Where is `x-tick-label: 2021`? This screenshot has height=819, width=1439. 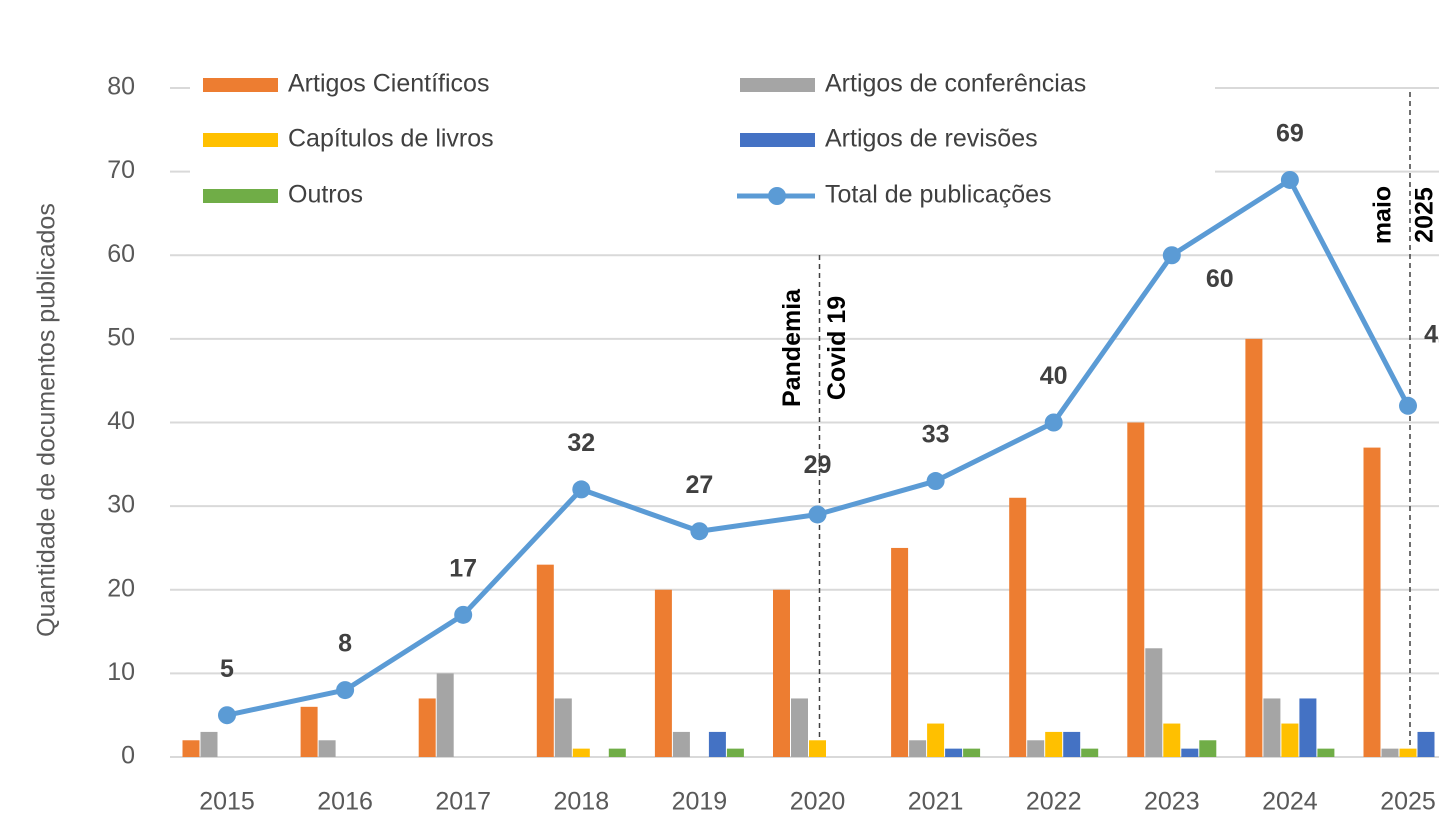
x-tick-label: 2021 is located at coordinates (936, 802).